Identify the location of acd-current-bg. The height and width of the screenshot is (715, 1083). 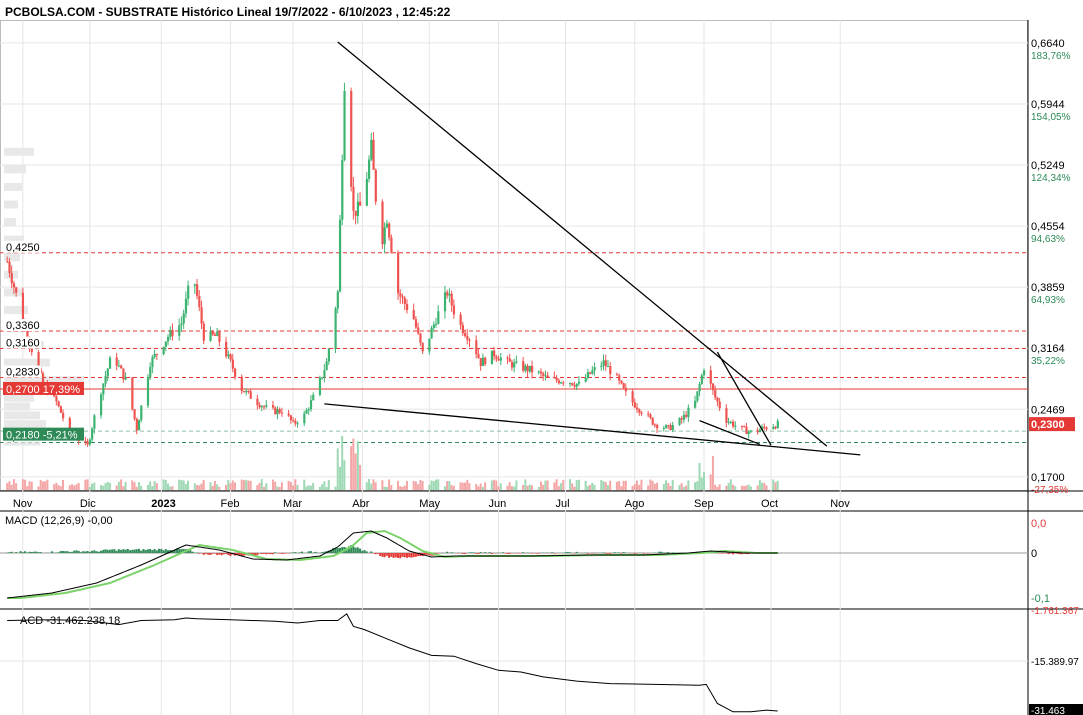
(1056, 709).